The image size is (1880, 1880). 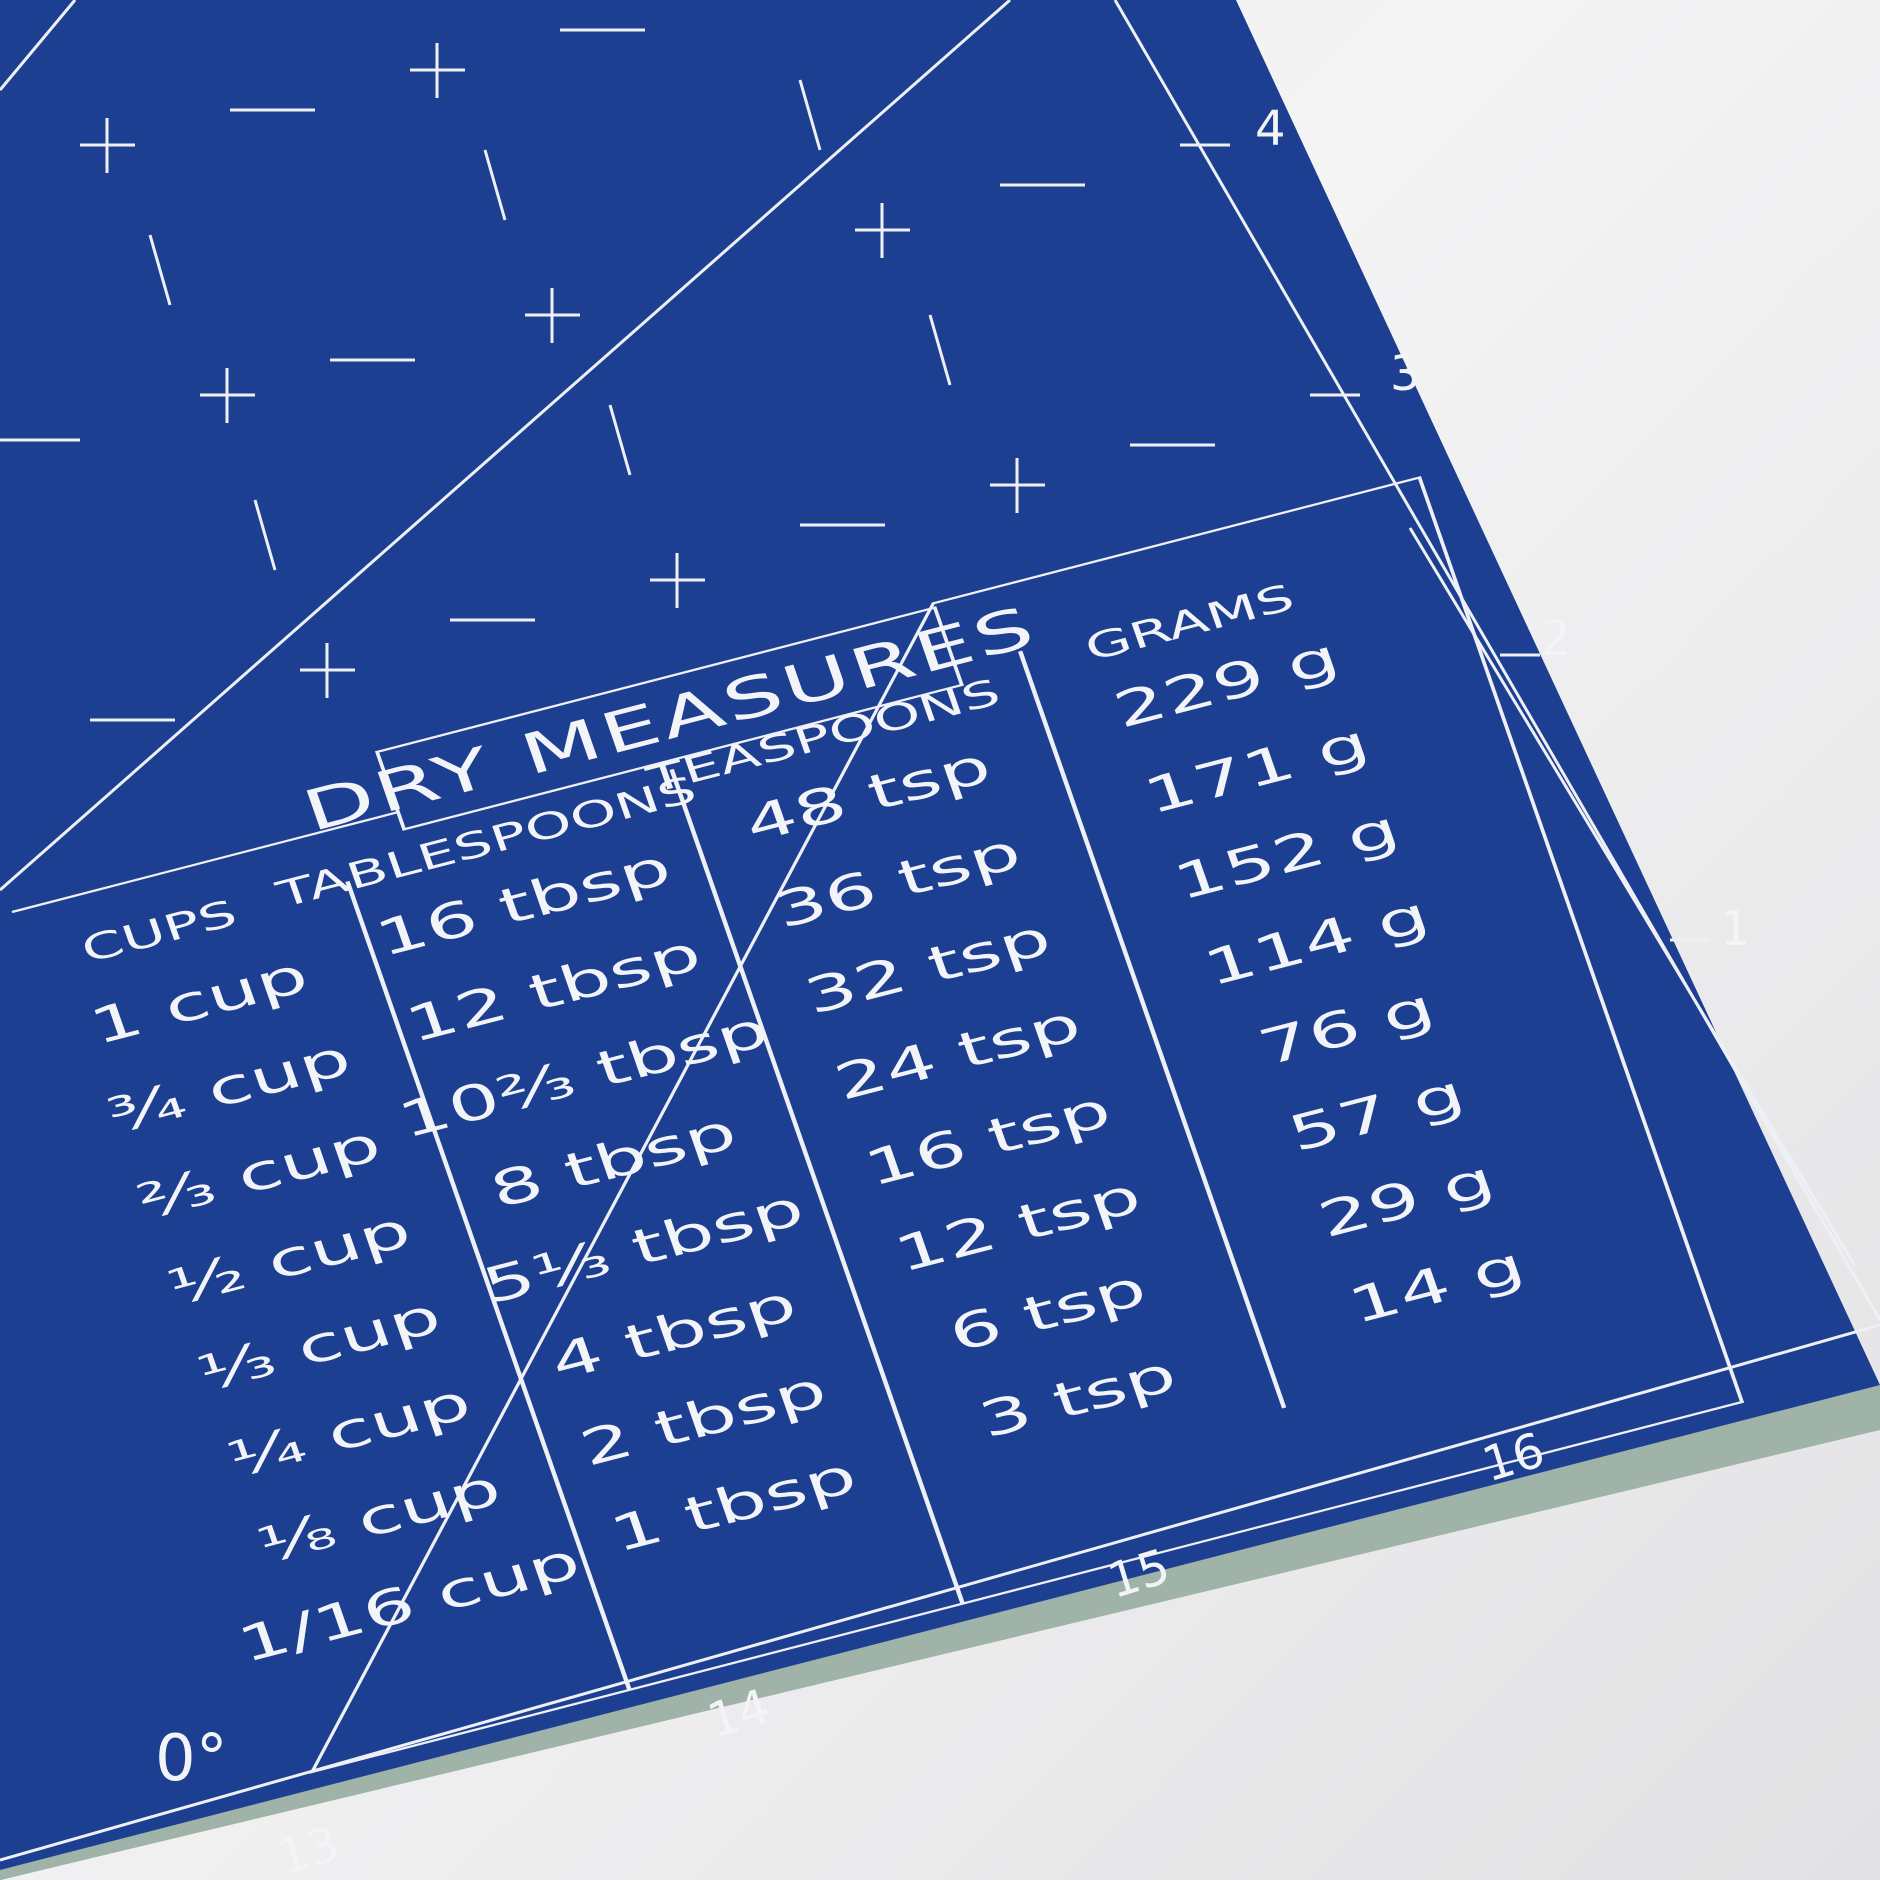 What do you see at coordinates (1735, 929) in the screenshot?
I see `ruler-number-right: 1` at bounding box center [1735, 929].